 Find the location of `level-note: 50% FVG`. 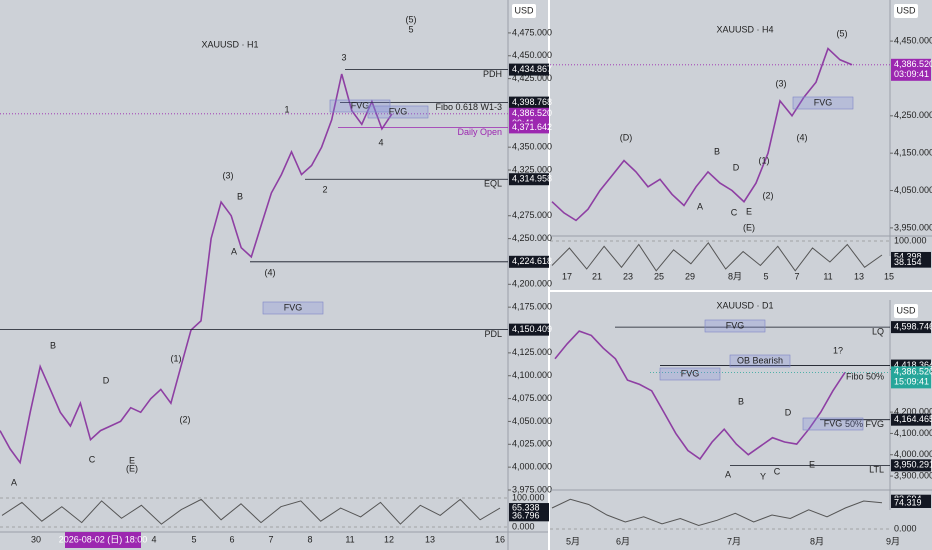

level-note: 50% FVG is located at coordinates (864, 424).